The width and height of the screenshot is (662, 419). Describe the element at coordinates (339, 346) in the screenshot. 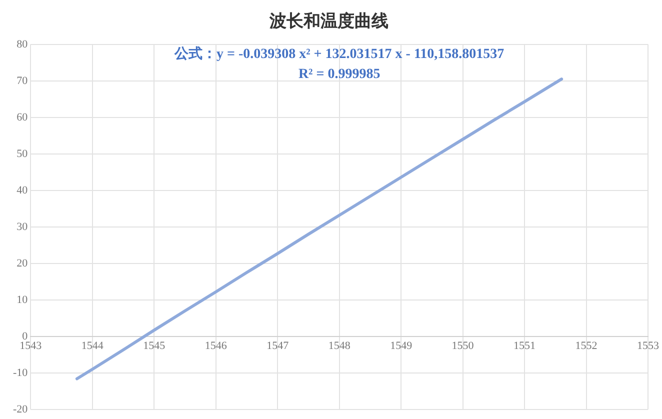

I see `x-tick-label: 1548` at that location.